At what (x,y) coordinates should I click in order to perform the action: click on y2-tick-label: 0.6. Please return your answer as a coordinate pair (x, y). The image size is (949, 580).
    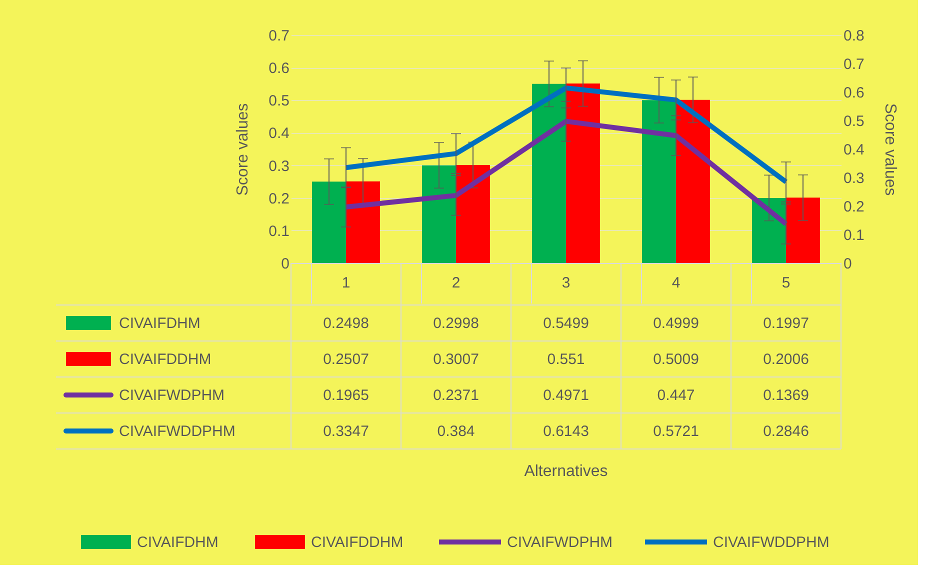
    Looking at the image, I should click on (854, 93).